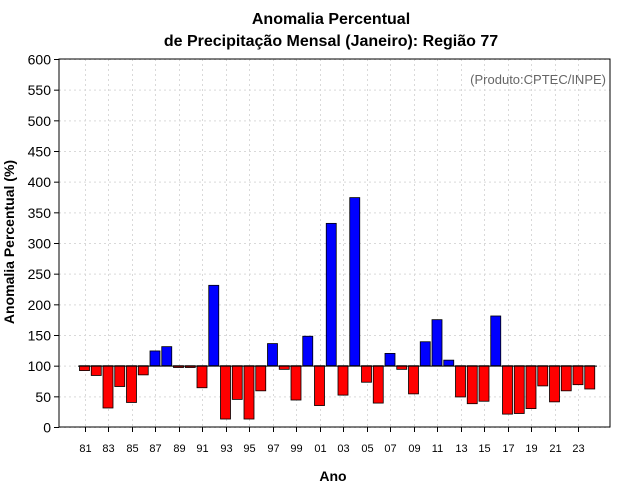 The height and width of the screenshot is (500, 640). I want to click on x-tick-label: 23, so click(578, 449).